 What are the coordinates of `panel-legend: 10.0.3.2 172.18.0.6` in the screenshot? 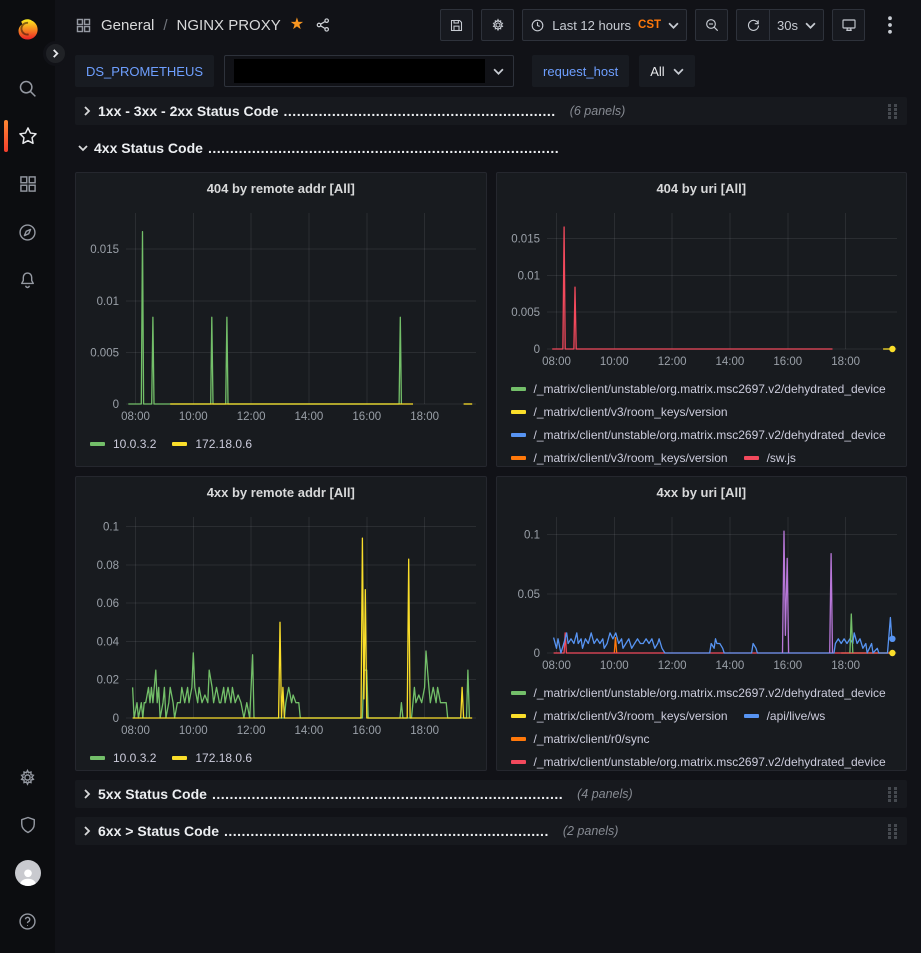 It's located at (281, 756).